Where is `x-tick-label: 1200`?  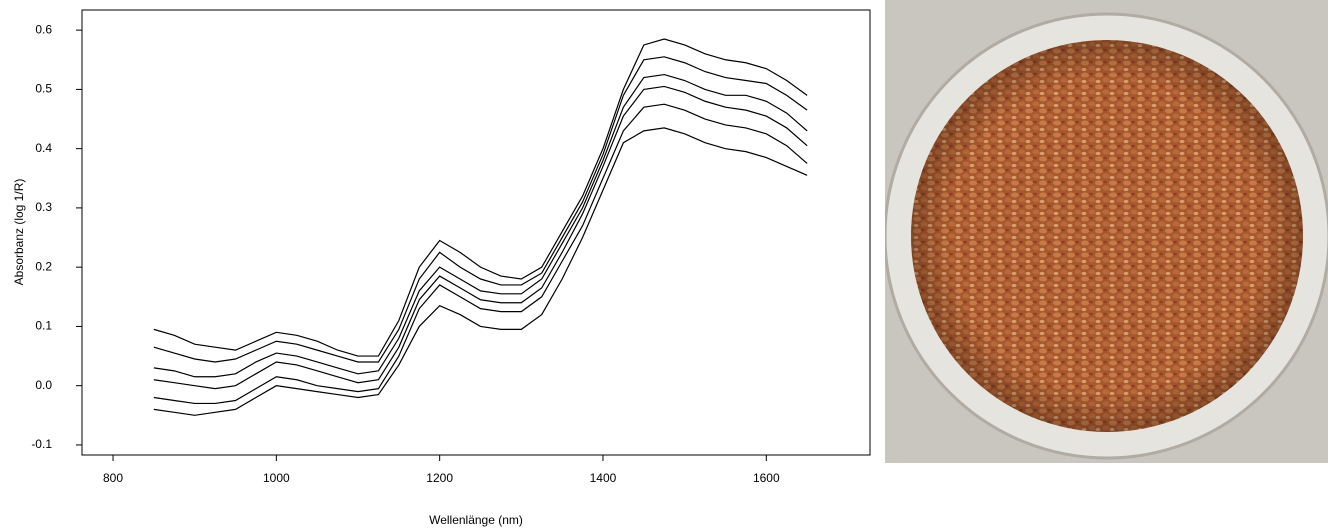
x-tick-label: 1200 is located at coordinates (439, 478).